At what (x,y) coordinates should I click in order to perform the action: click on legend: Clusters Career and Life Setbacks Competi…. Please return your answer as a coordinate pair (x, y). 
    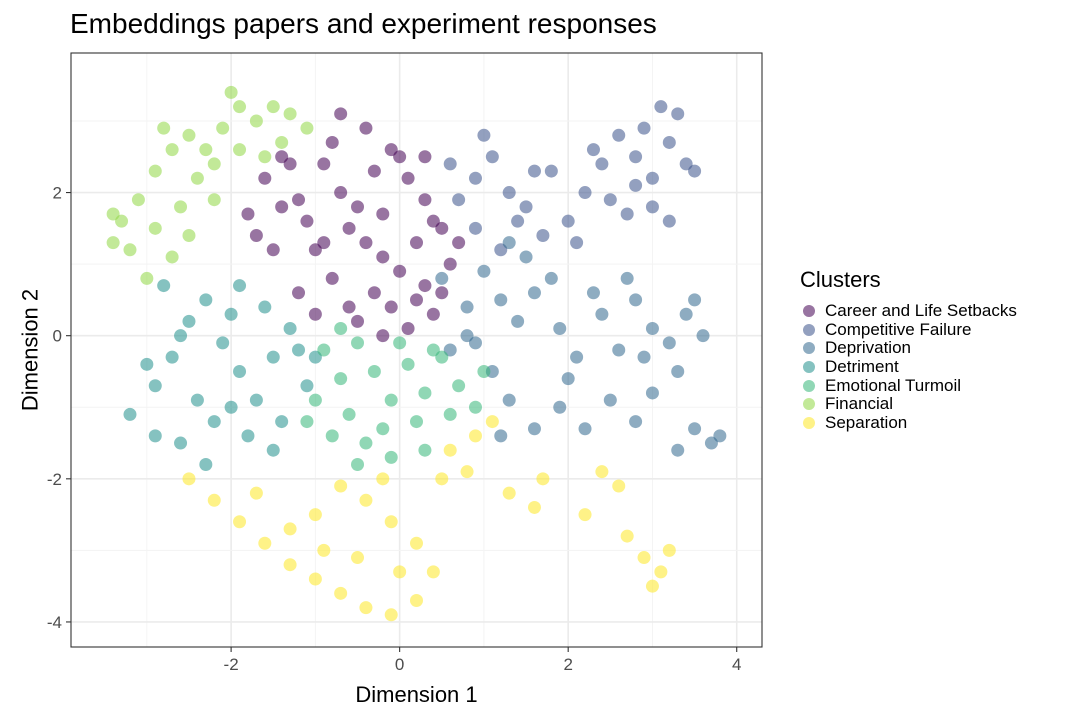
    Looking at the image, I should click on (908, 349).